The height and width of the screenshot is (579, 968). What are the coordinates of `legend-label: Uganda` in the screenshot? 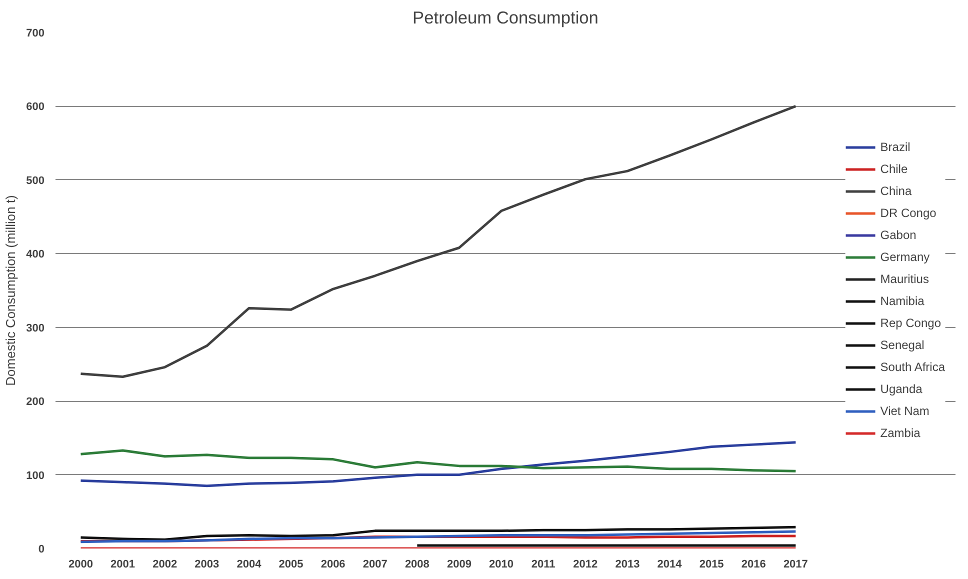 It's located at (901, 389).